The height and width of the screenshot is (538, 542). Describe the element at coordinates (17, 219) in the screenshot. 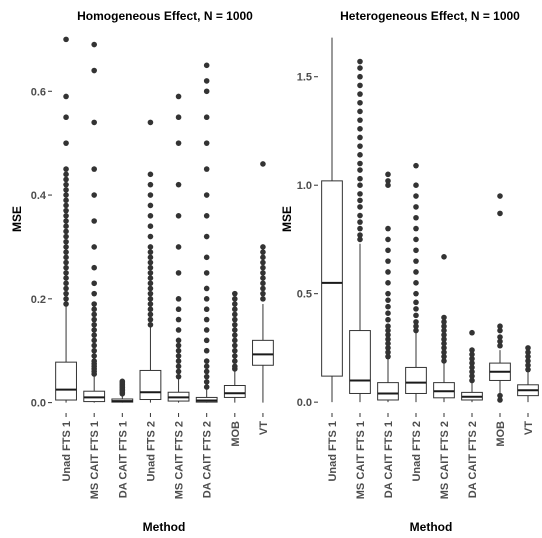

I see `y-axis-title-homogeneous: MSE` at that location.